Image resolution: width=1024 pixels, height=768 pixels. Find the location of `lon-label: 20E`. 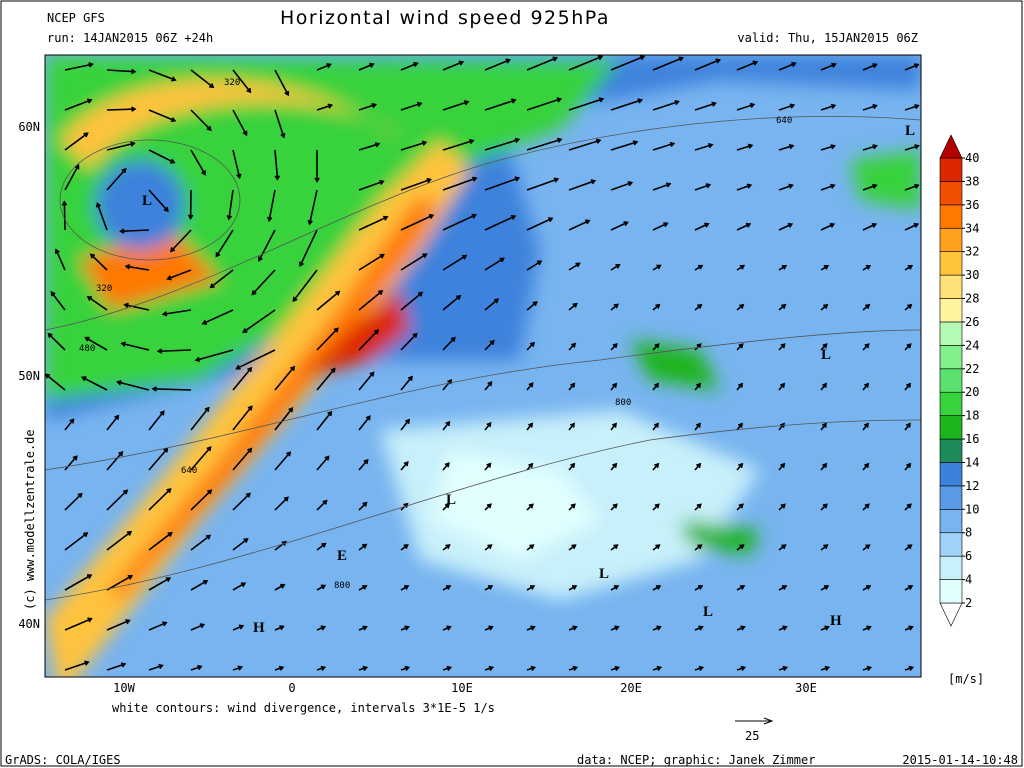

lon-label: 20E is located at coordinates (631, 688).